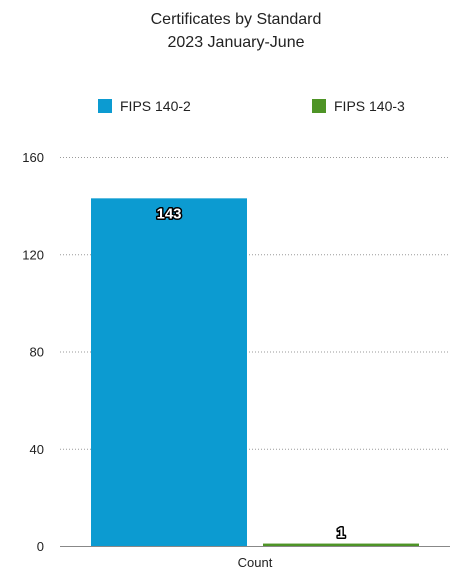 This screenshot has height=580, width=472. I want to click on y-tick-label: 120, so click(33, 254).